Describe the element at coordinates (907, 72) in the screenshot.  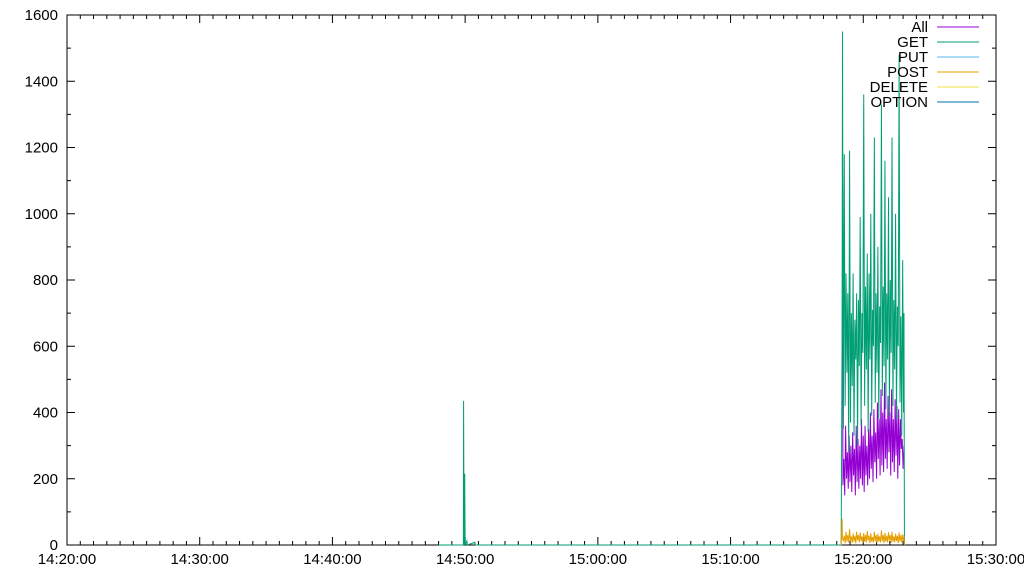
I see `legend-label-post: POST` at that location.